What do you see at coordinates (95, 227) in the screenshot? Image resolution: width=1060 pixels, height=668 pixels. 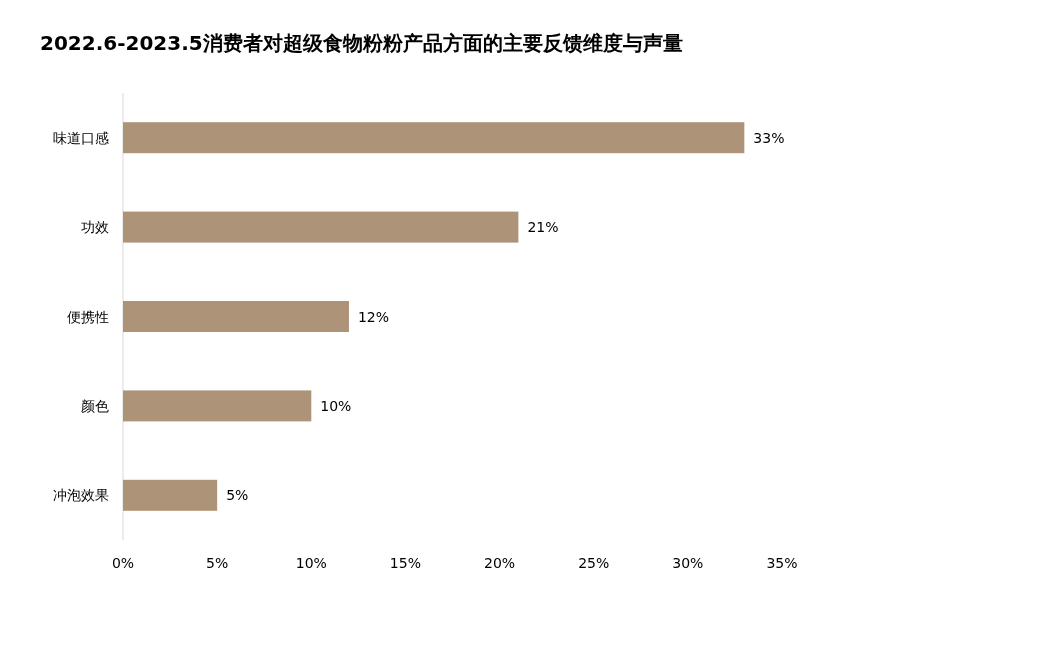 I see `y-tick-label: 功效` at bounding box center [95, 227].